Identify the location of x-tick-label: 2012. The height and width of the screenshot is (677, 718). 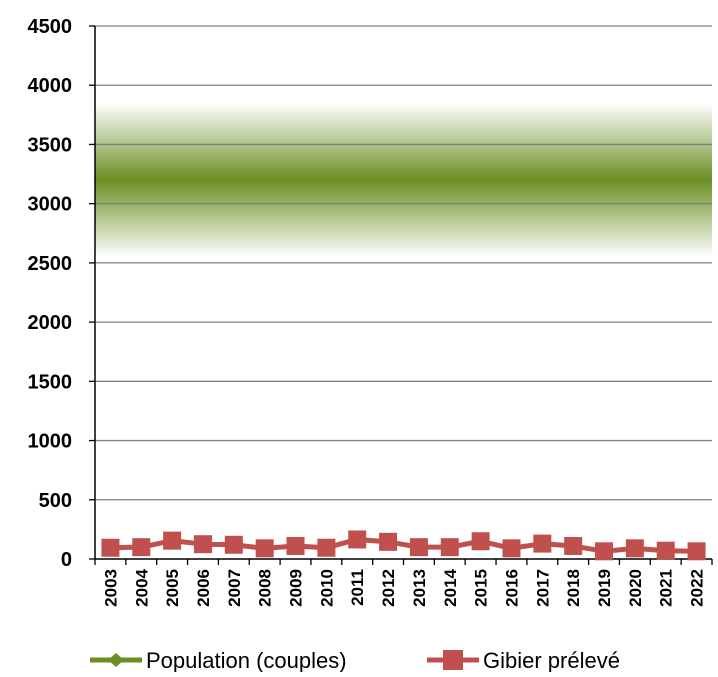
(388, 588).